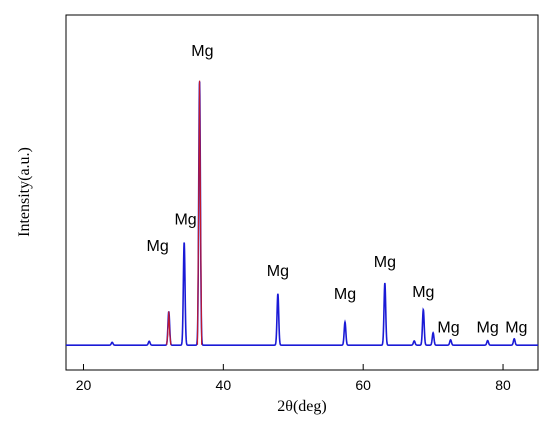 The width and height of the screenshot is (550, 429). Describe the element at coordinates (363, 385) in the screenshot. I see `x-tick-label: 60` at that location.